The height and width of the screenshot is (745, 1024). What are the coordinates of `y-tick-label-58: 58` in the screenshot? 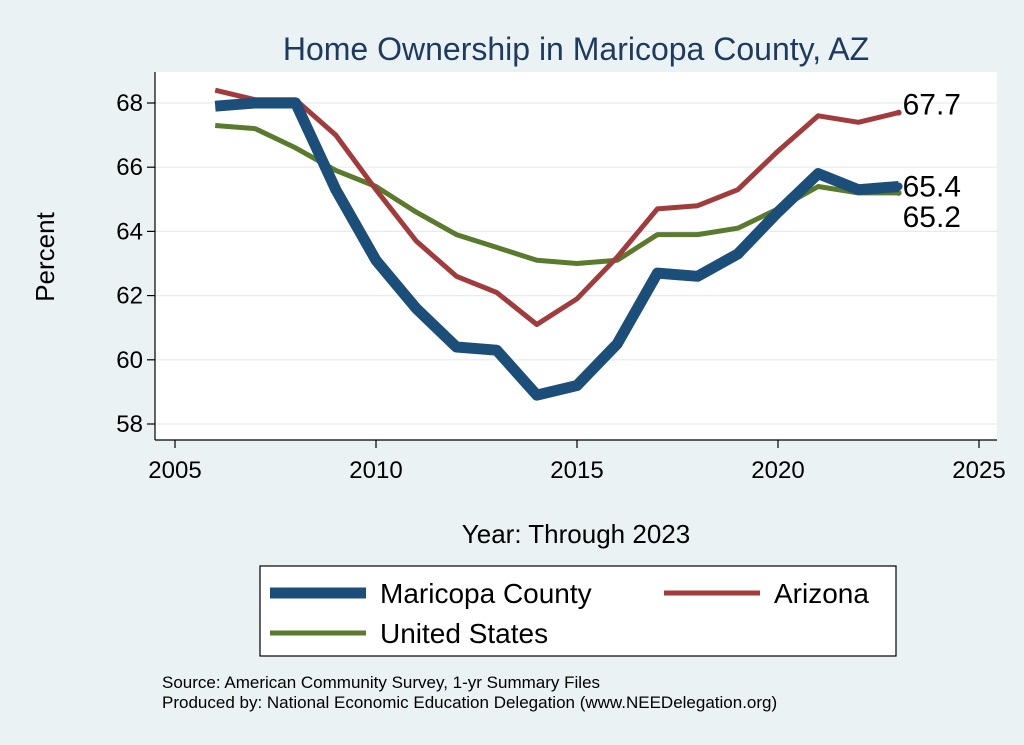 It's located at (129, 424).